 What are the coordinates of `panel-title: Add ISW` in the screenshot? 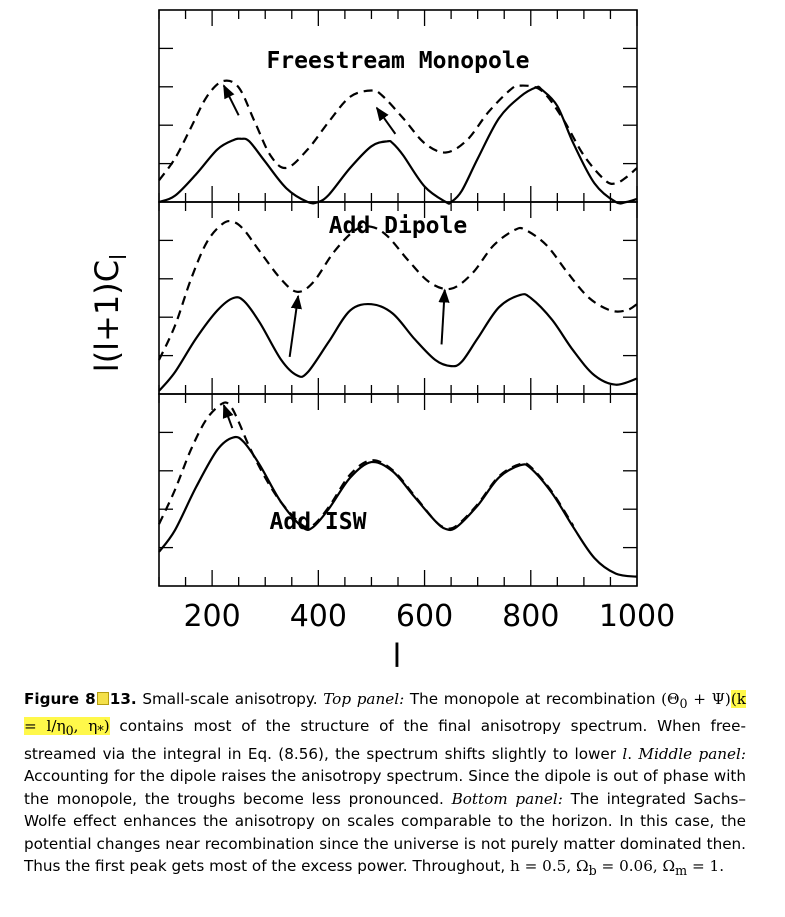 It's located at (318, 522).